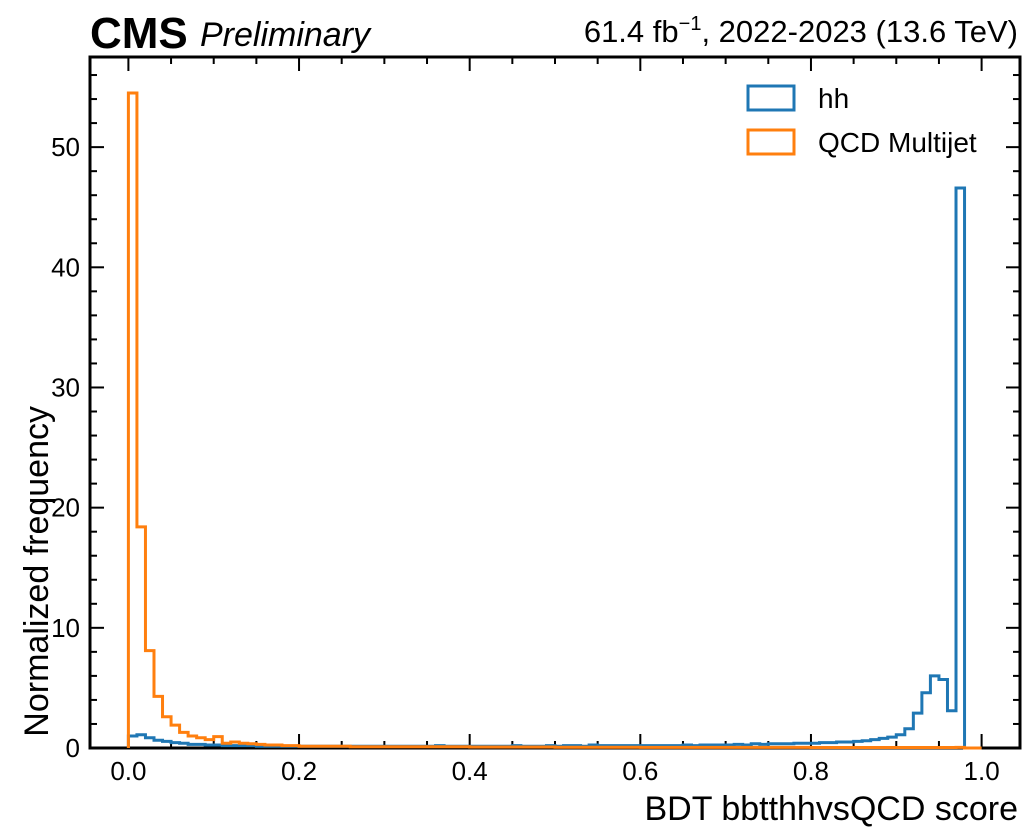 The height and width of the screenshot is (836, 1028). What do you see at coordinates (811, 771) in the screenshot?
I see `x-tick-label: 0.8` at bounding box center [811, 771].